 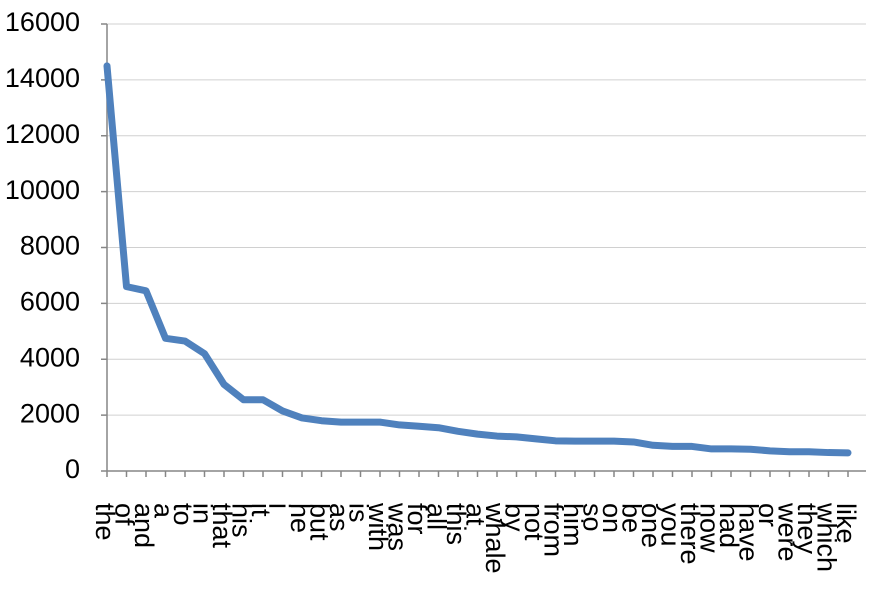 What do you see at coordinates (592, 517) in the screenshot?
I see `x-tick-label: so` at bounding box center [592, 517].